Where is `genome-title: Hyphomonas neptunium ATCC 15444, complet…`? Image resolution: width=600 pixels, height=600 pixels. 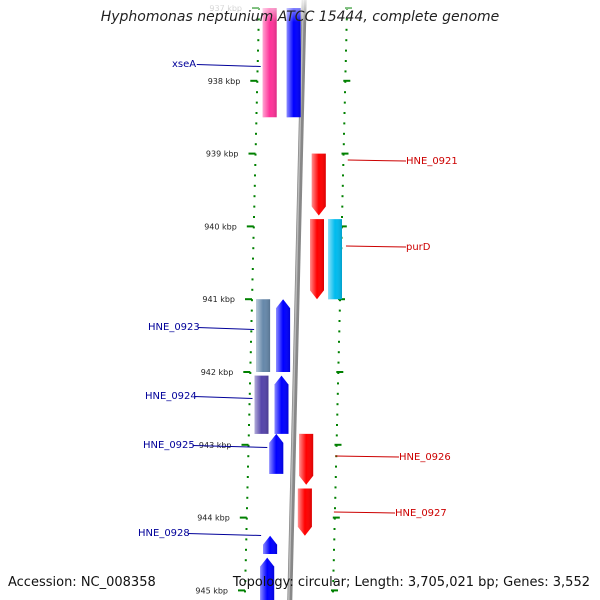
genome-title: Hyphomonas neptunium ATCC 15444, complet… is located at coordinates (300, 17).